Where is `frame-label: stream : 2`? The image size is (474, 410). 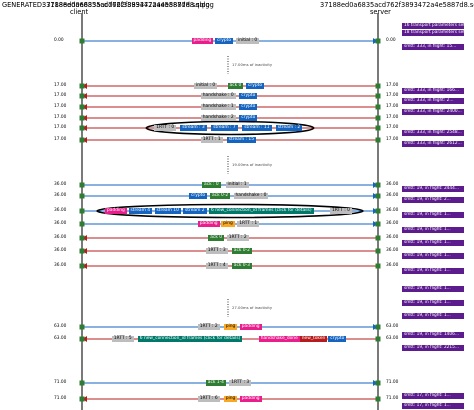 frame-label: stream : 2 is located at coordinates (289, 128).